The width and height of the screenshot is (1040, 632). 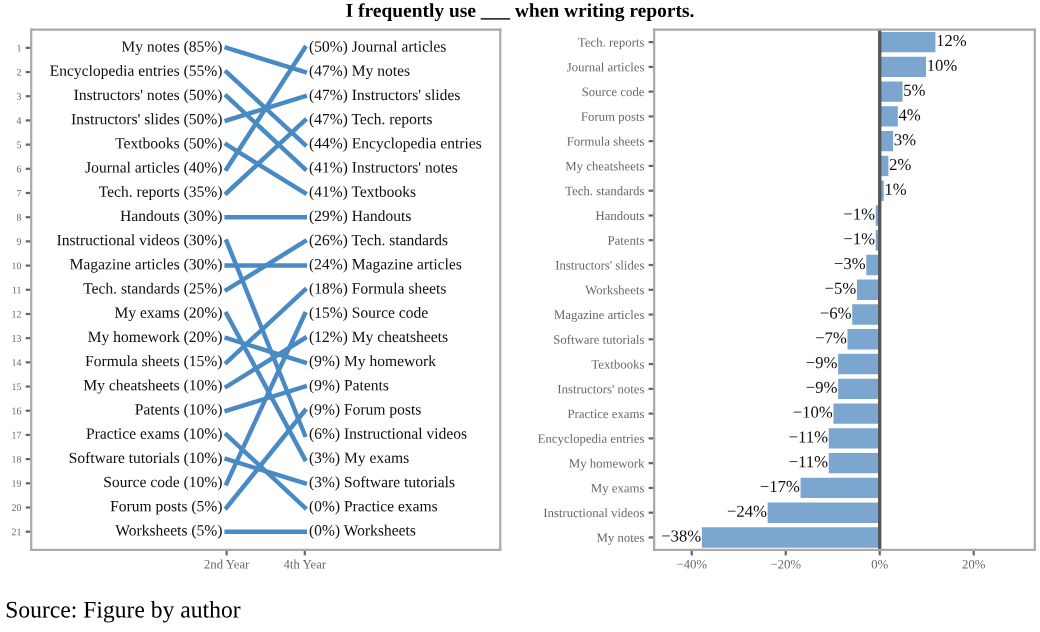 What do you see at coordinates (896, 189) in the screenshot?
I see `data-label: 1%` at bounding box center [896, 189].